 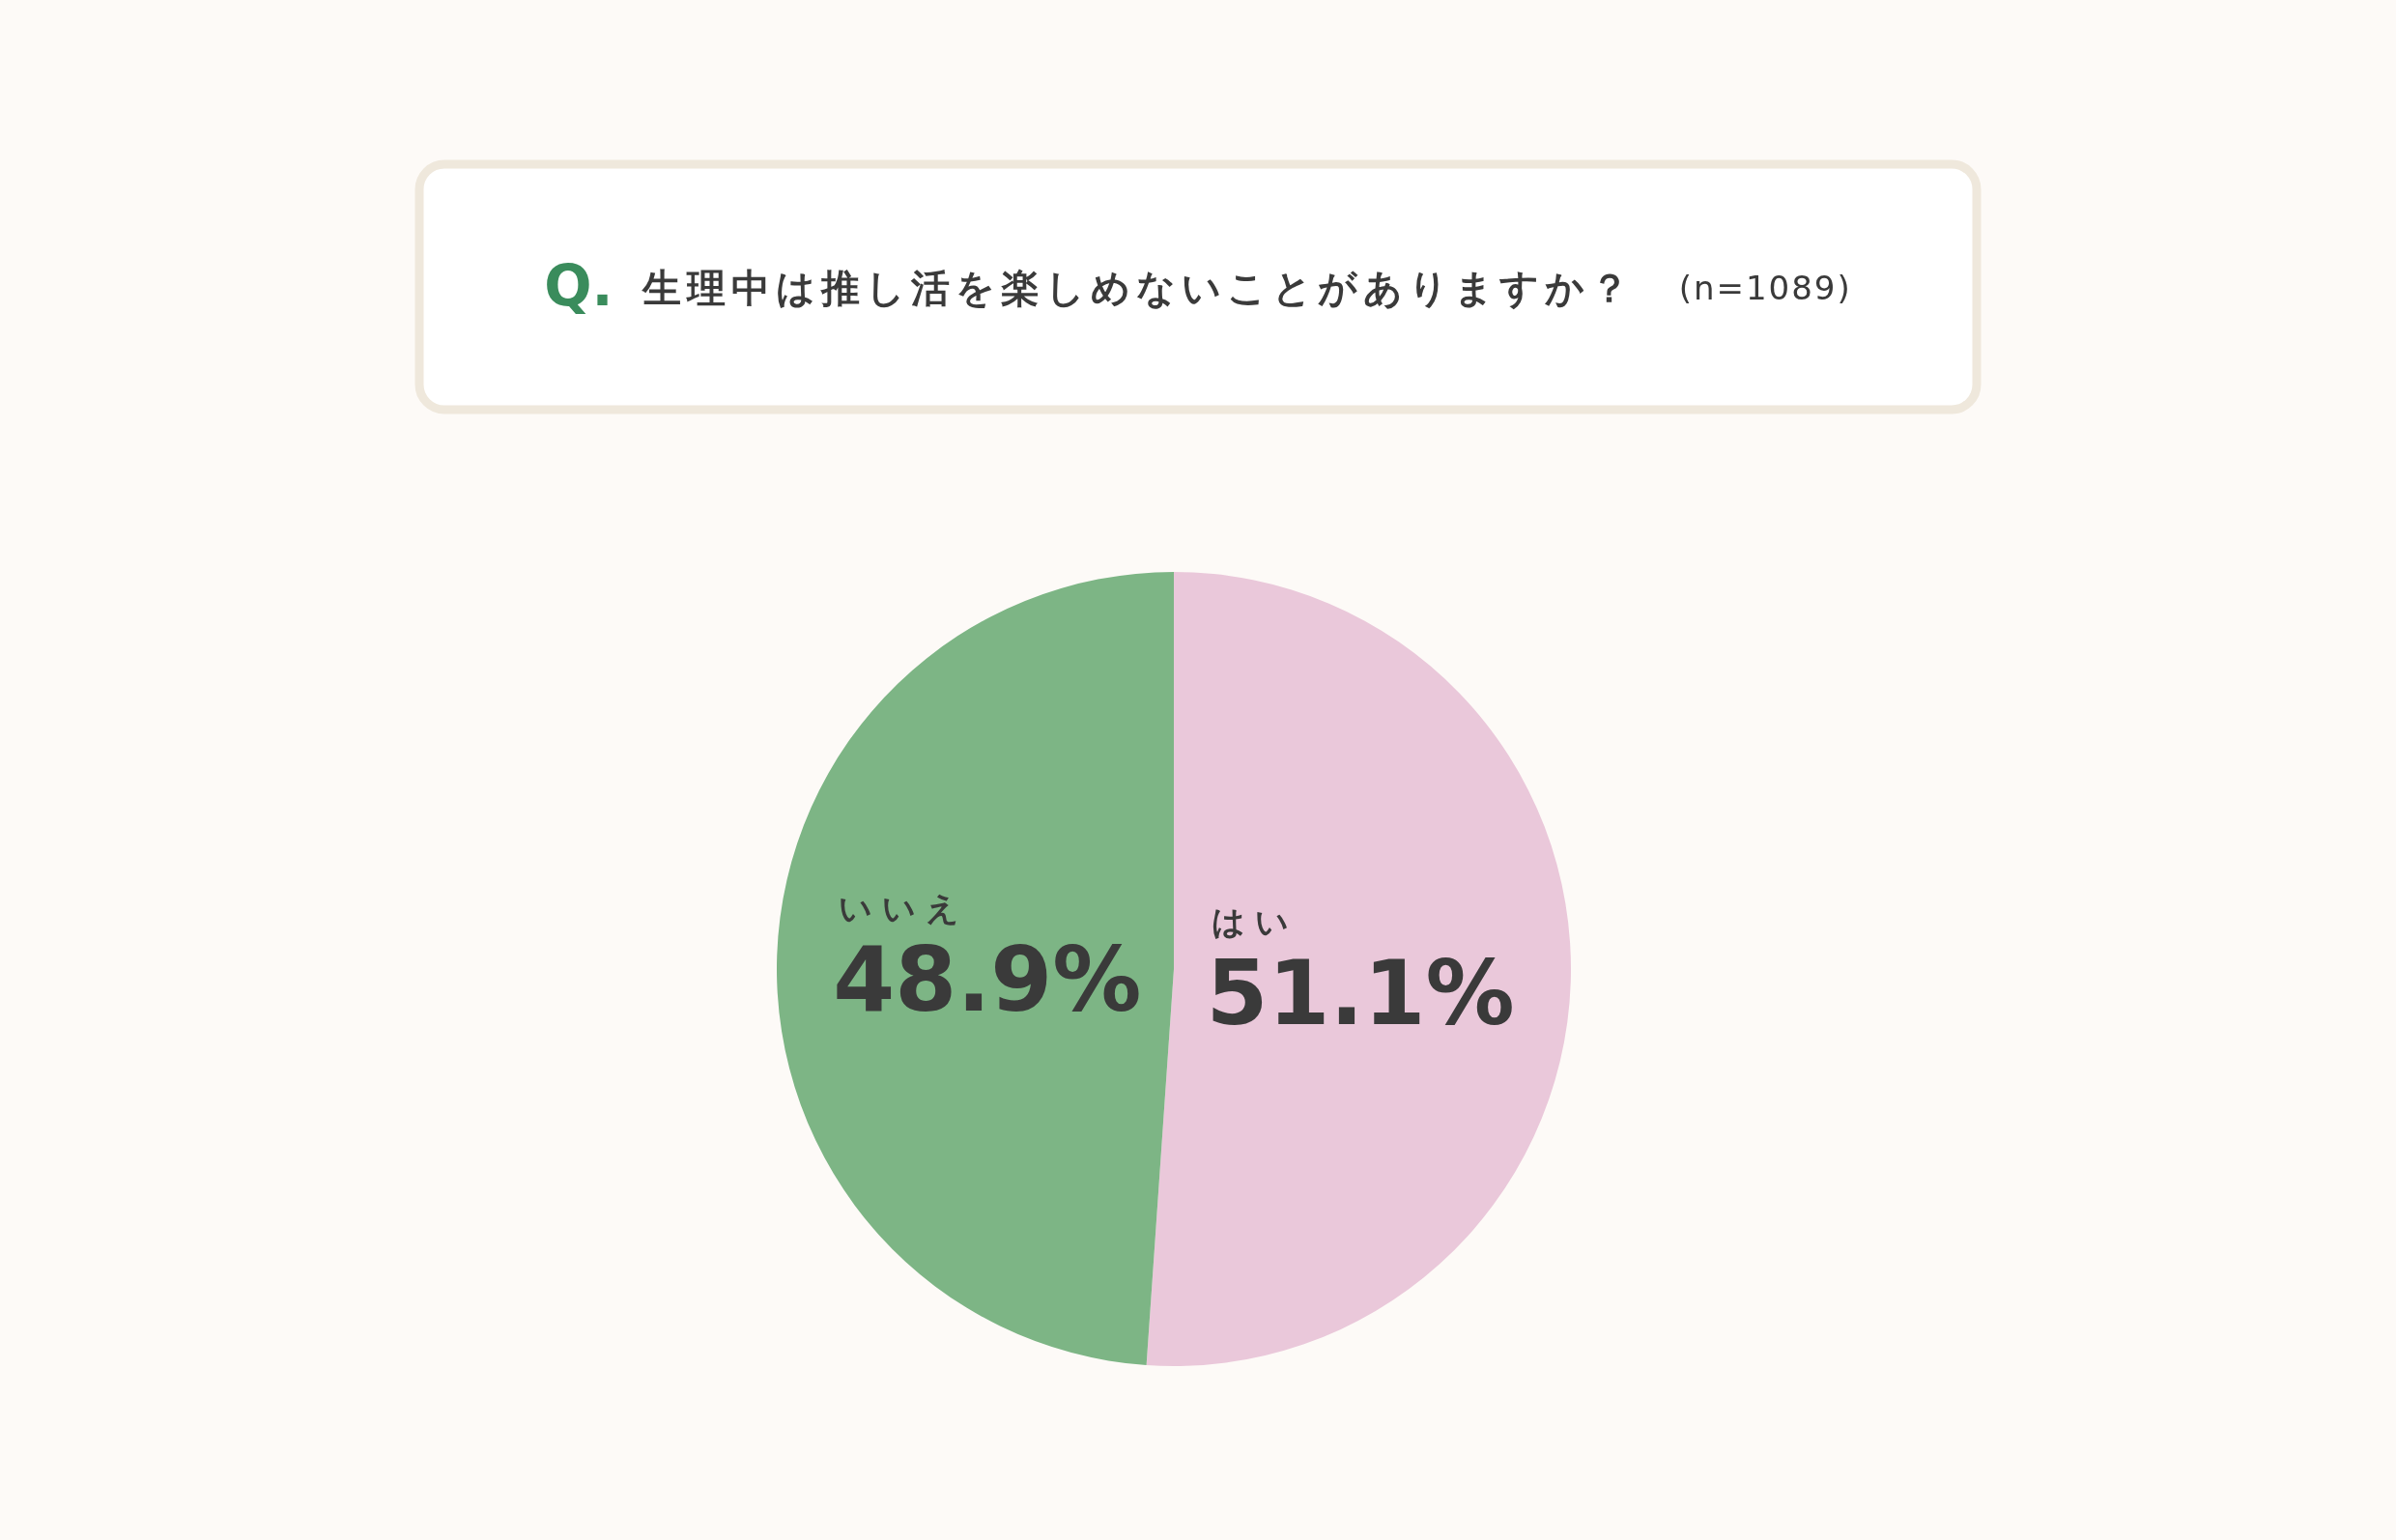 I want to click on subtitle: (n=1089), so click(x=1765, y=288).